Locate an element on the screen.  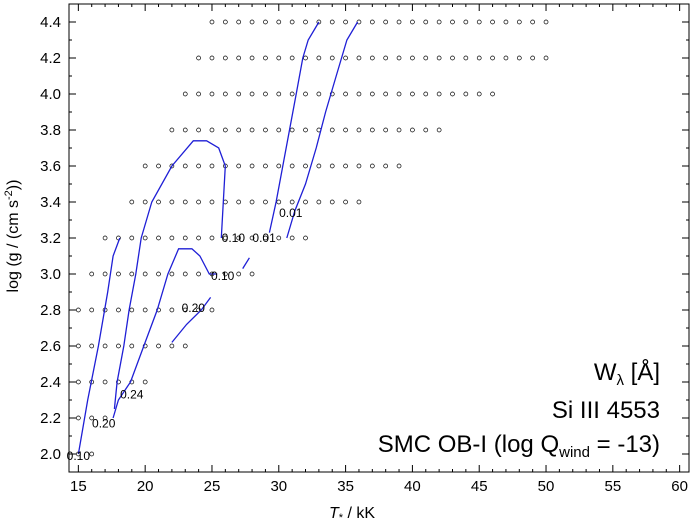
y-tick-label: 4.4 is located at coordinates (50, 22).